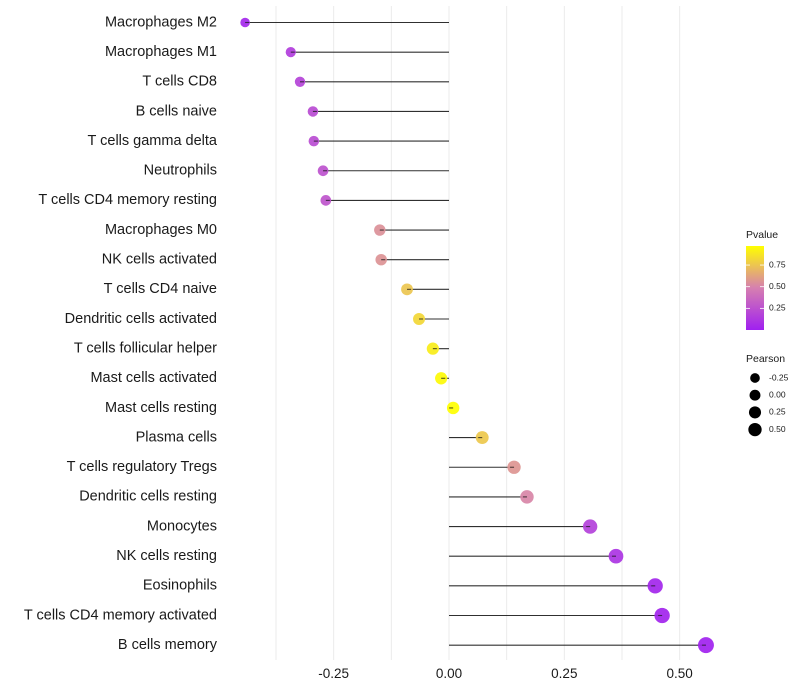 This screenshot has height=700, width=800. Describe the element at coordinates (777, 286) in the screenshot. I see `colorbar-tick-label: 0.50` at that location.